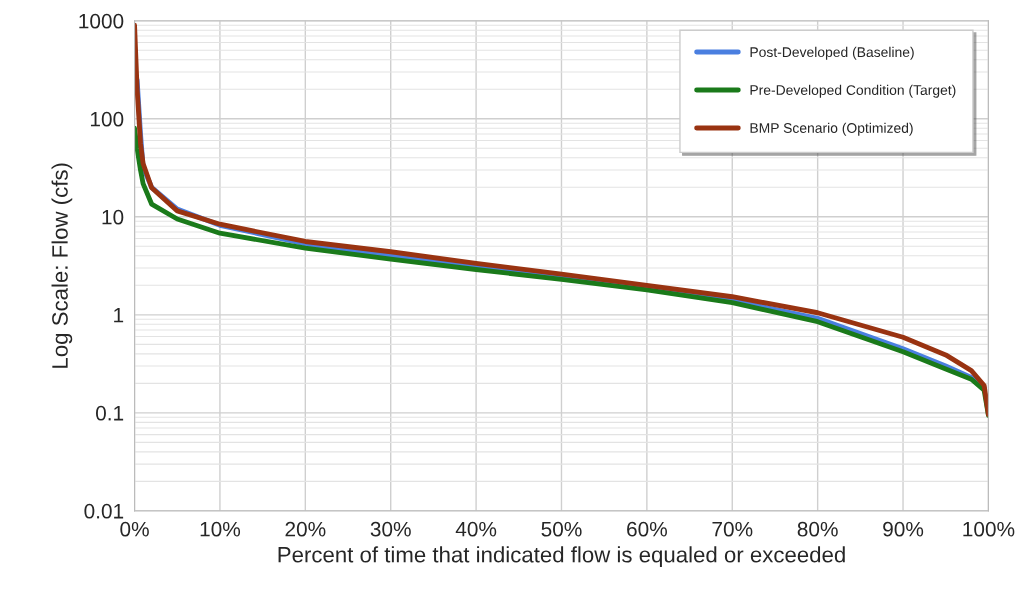 Image resolution: width=1035 pixels, height=594 pixels. What do you see at coordinates (647, 529) in the screenshot?
I see `x-tick-label: 60%` at bounding box center [647, 529].